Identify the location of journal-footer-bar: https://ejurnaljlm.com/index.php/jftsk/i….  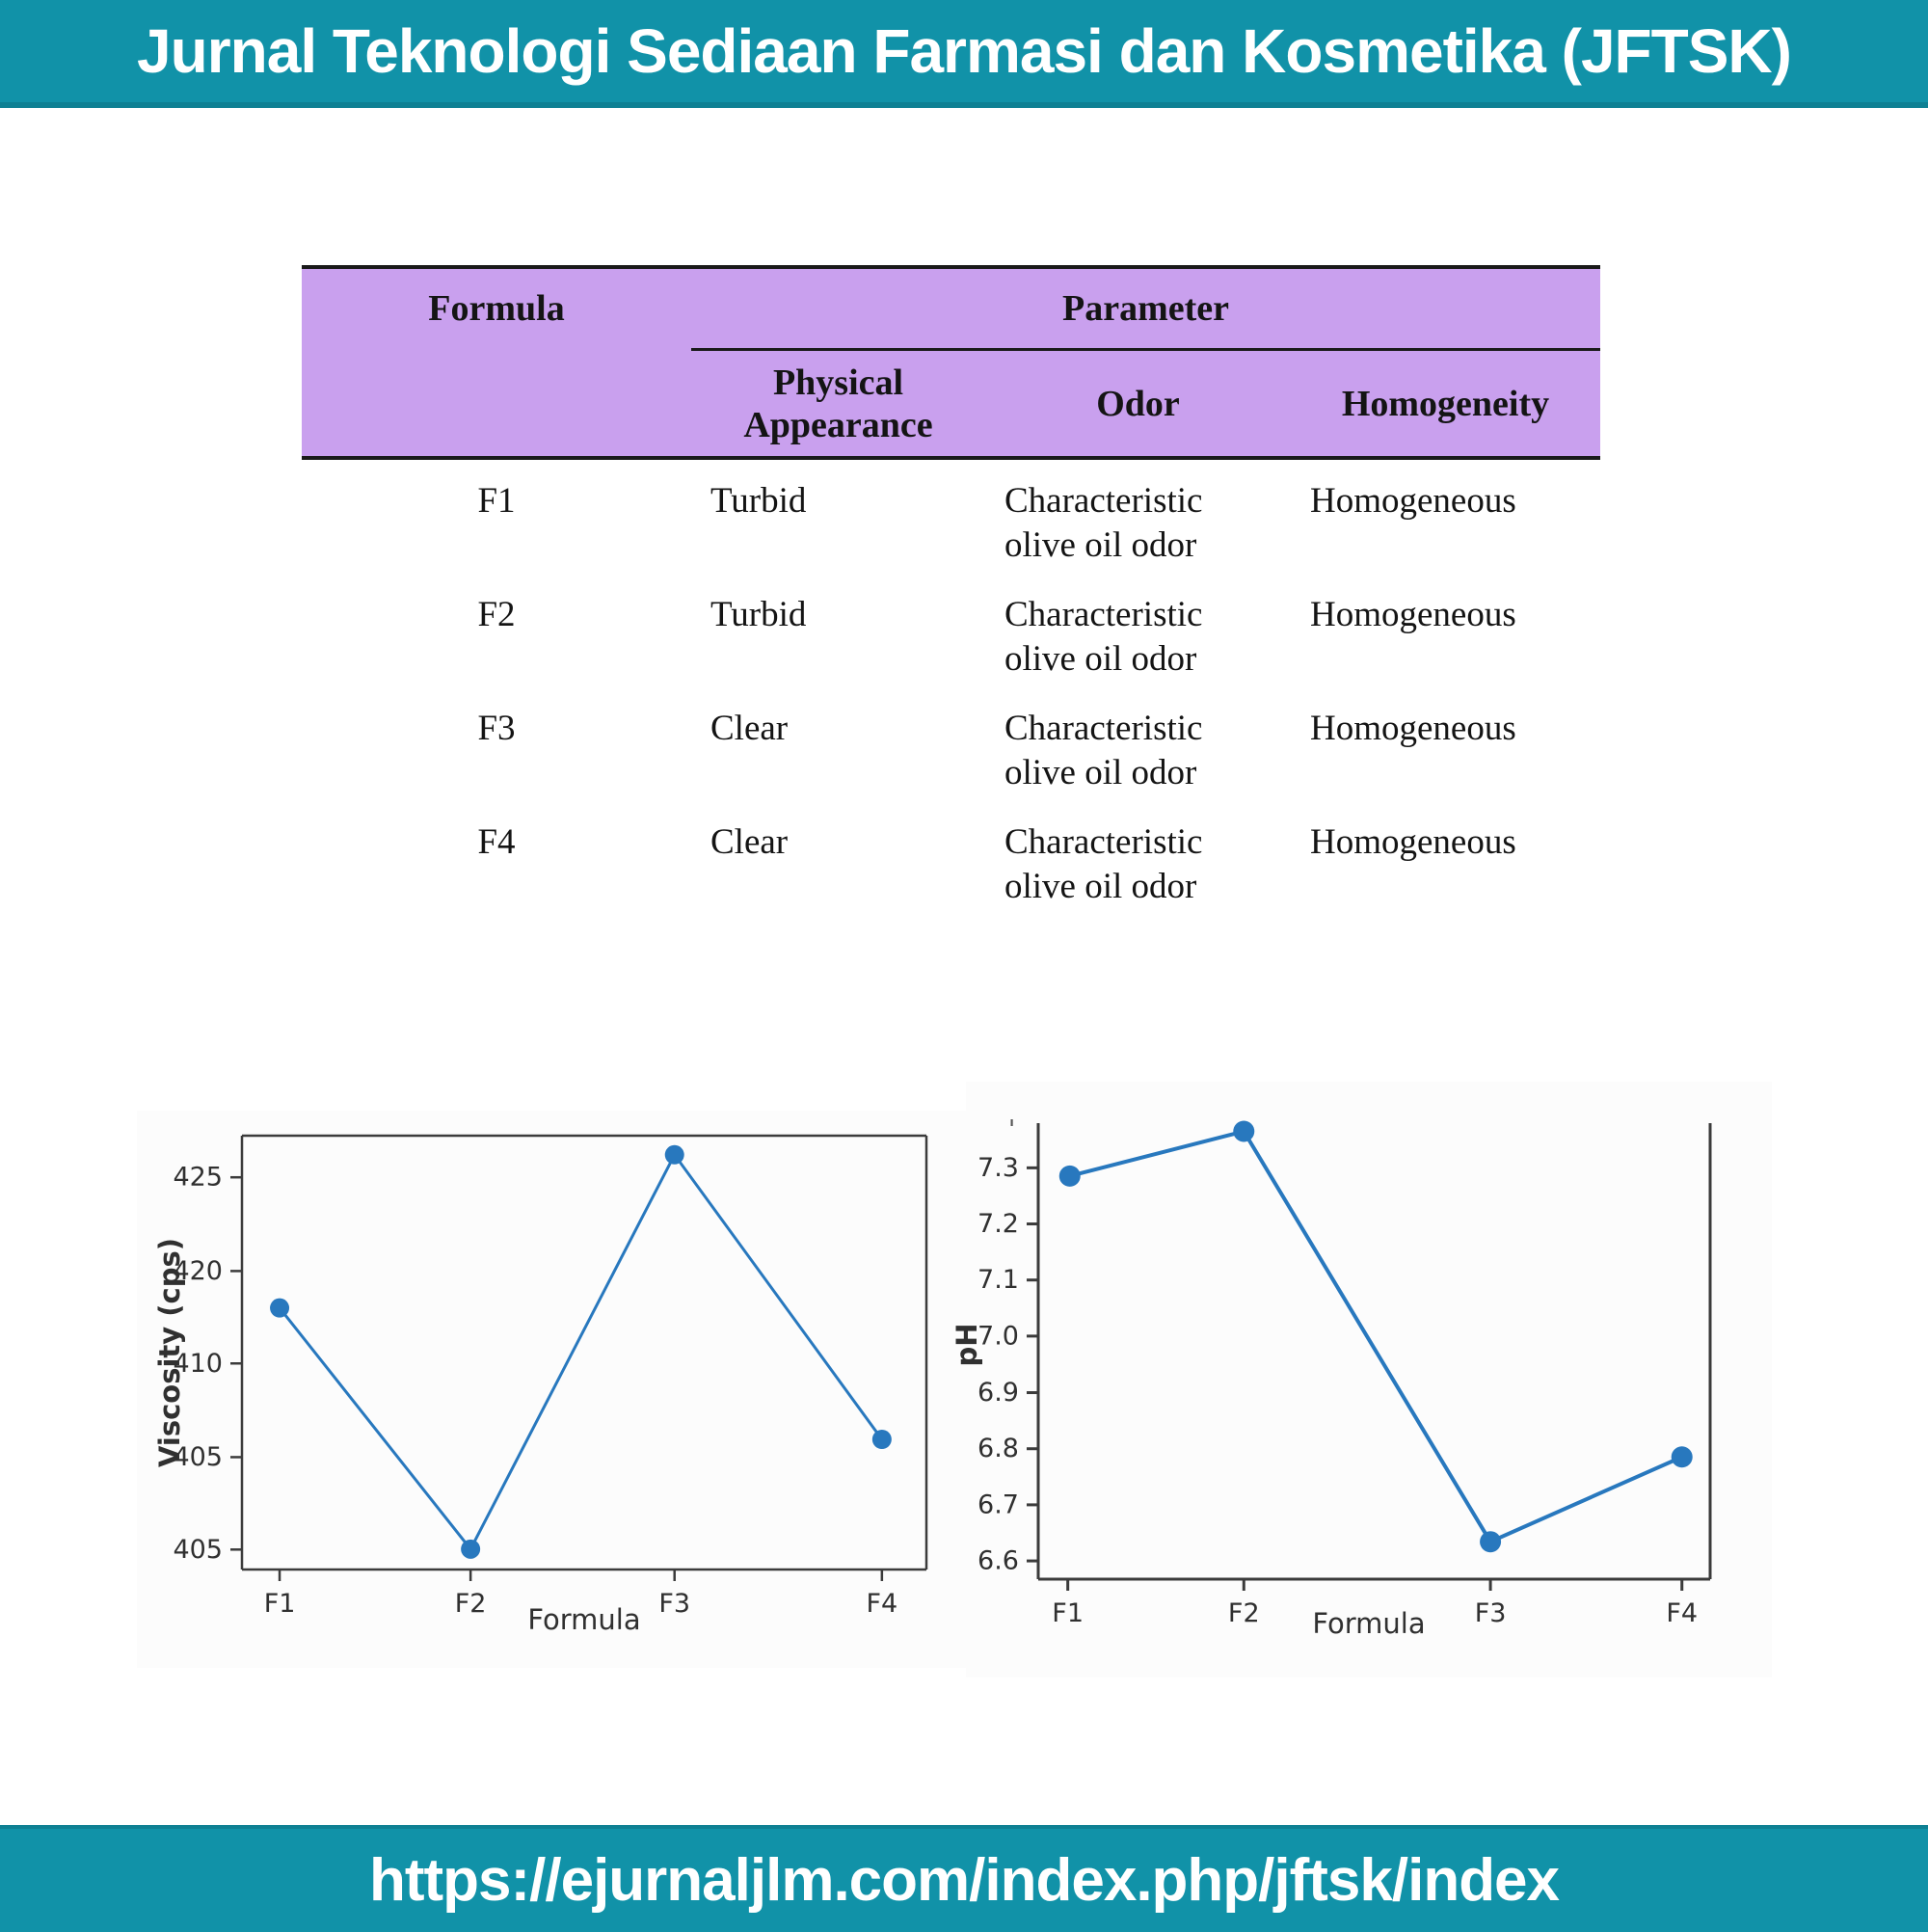
(964, 1879).